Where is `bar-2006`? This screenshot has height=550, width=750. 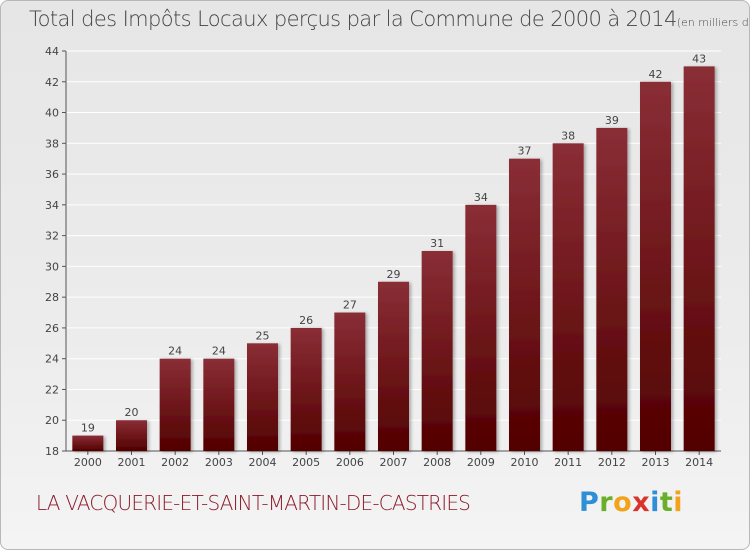
bar-2006 is located at coordinates (350, 381).